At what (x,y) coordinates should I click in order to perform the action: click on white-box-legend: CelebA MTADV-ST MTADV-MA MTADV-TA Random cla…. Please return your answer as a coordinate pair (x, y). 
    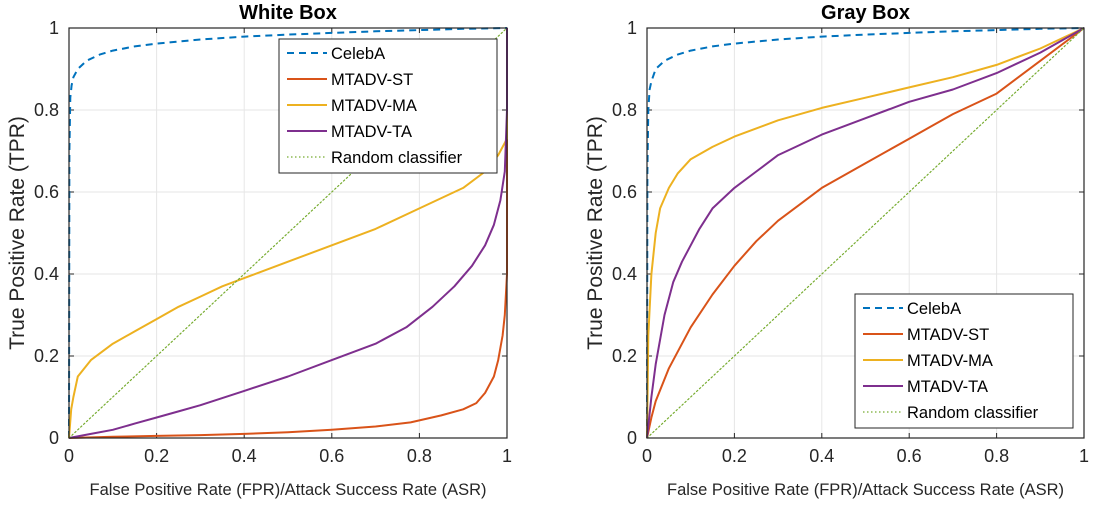
    Looking at the image, I should click on (388, 106).